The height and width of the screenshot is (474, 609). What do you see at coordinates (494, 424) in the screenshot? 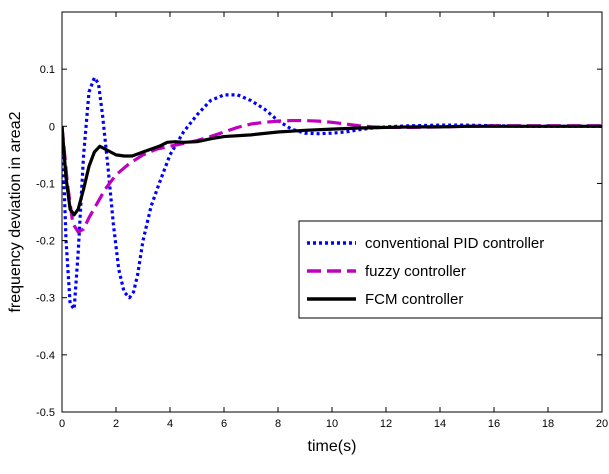
I see `x-tick-label: 16` at bounding box center [494, 424].